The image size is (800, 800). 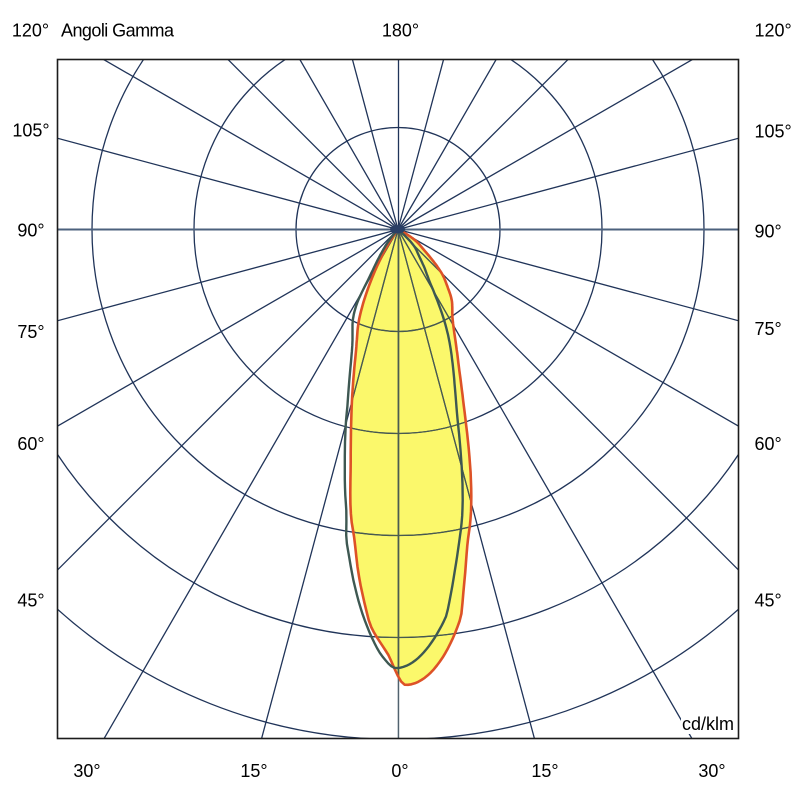 What do you see at coordinates (118, 30) in the screenshot?
I see `svg-text: Angoli Gamma` at bounding box center [118, 30].